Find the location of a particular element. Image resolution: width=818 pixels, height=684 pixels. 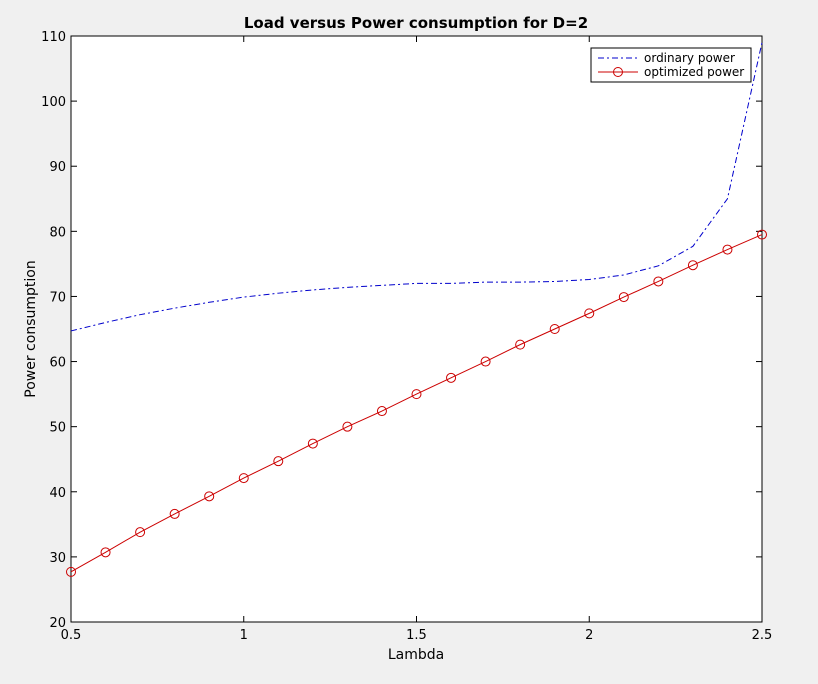

chart-title: Load versus Power consumption for D=2 is located at coordinates (416, 23).